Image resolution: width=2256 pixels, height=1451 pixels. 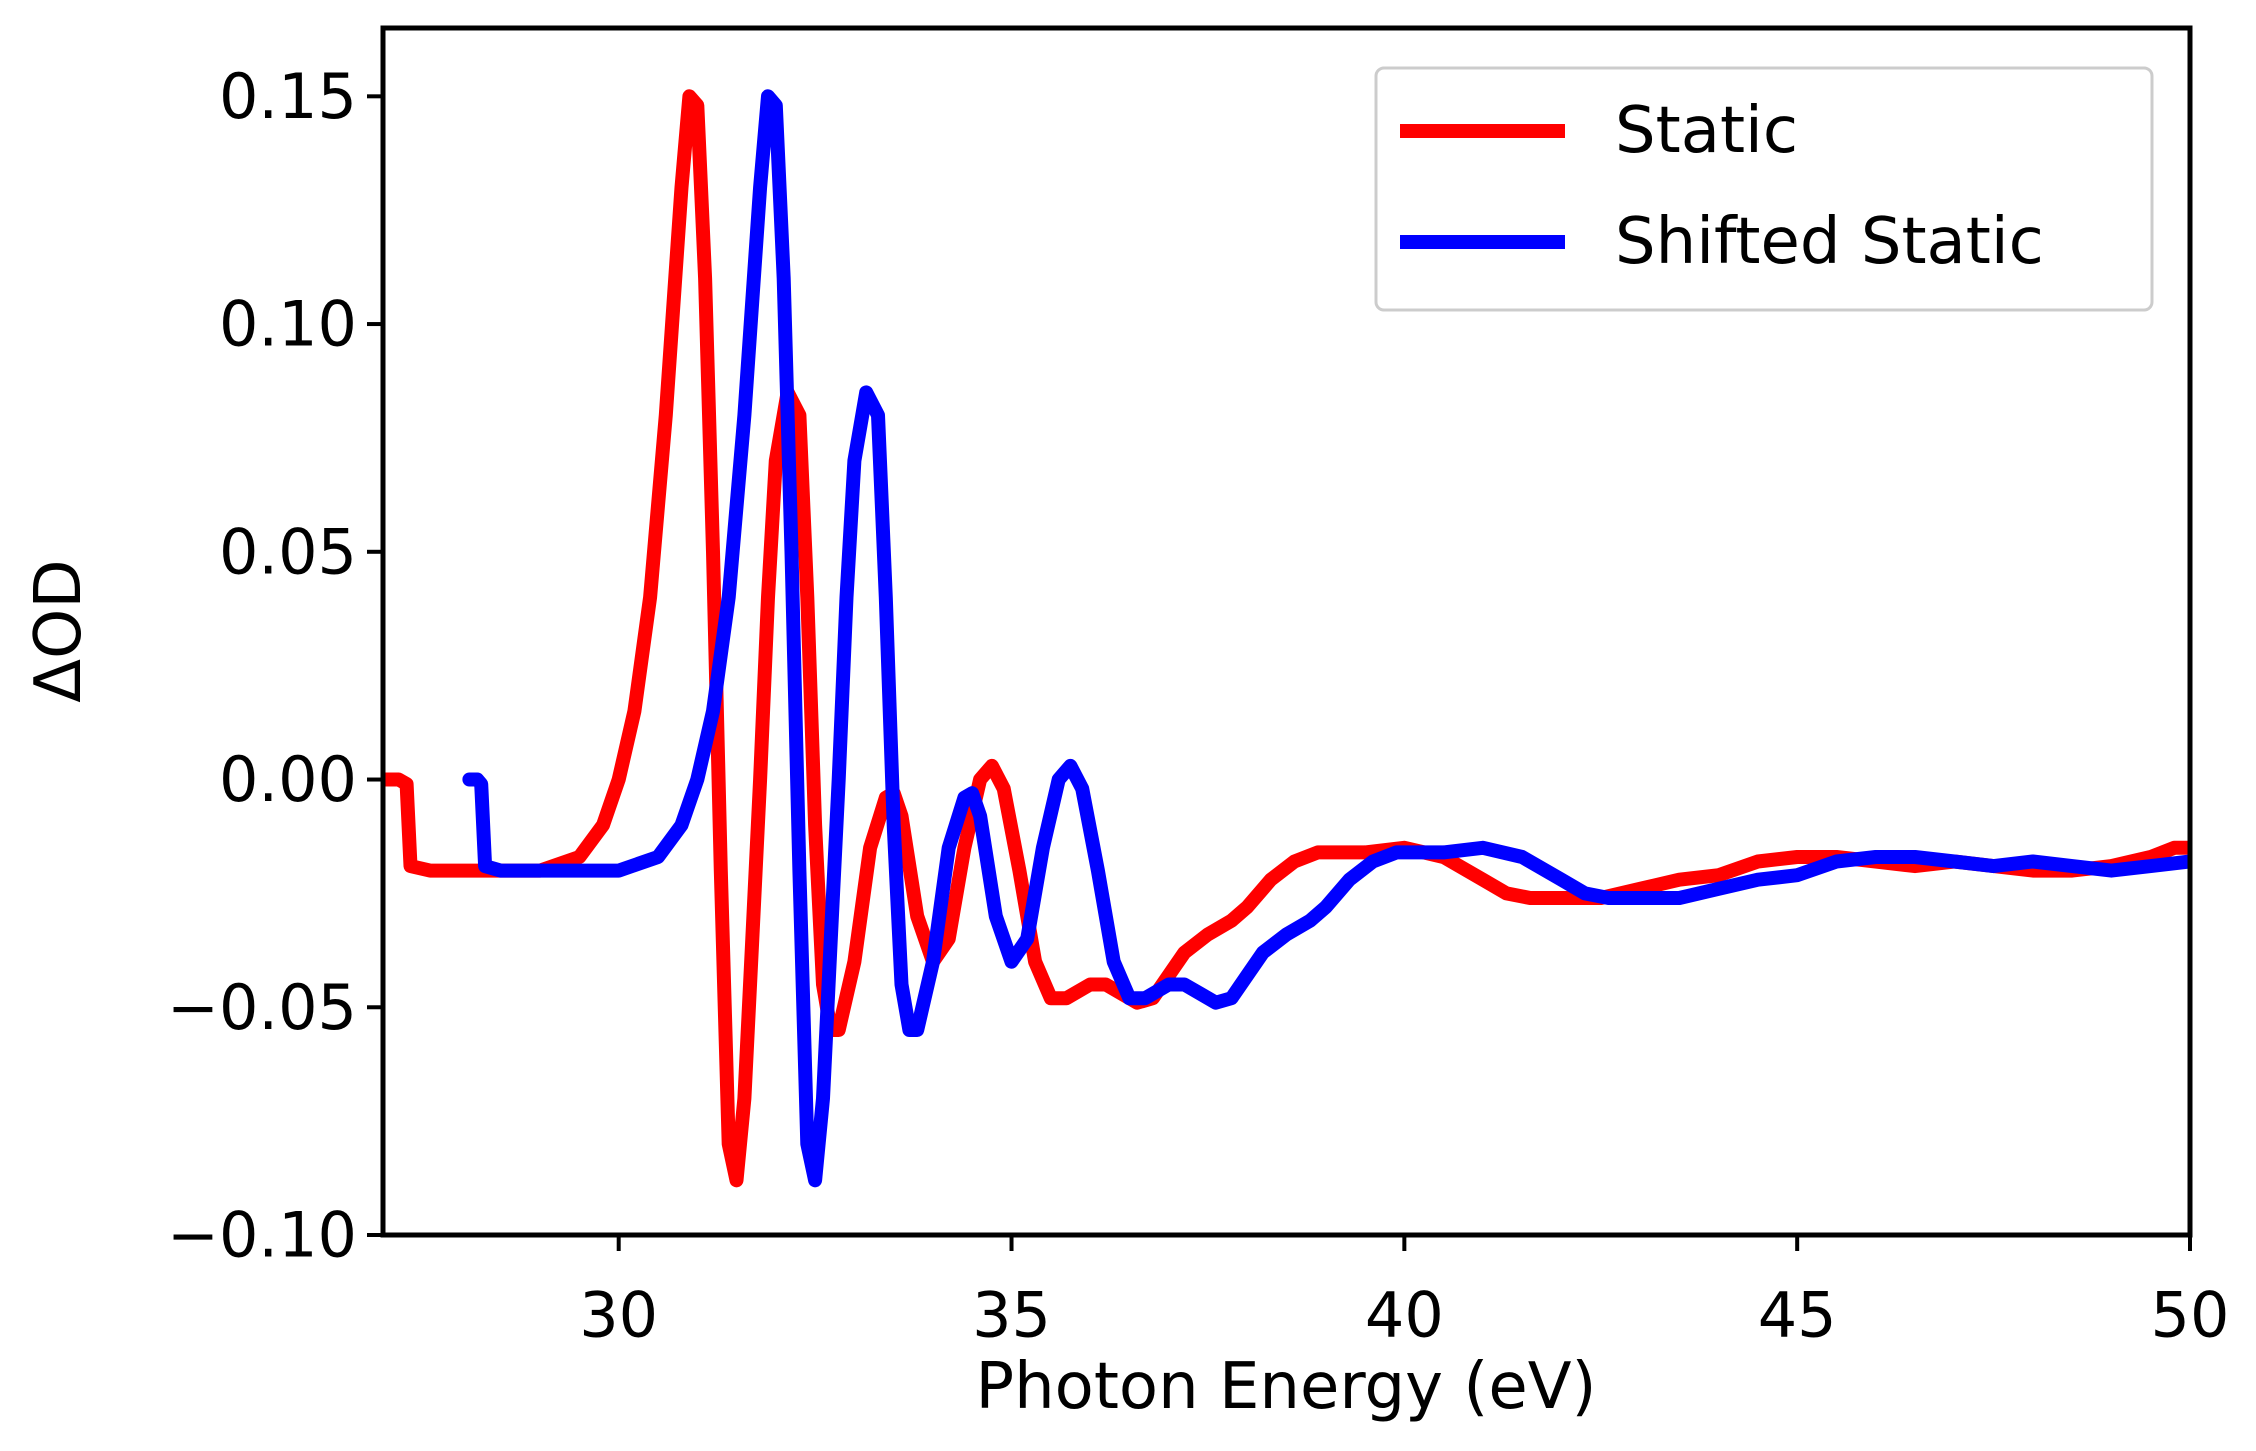 I want to click on y-axis-label: ΔOD, so click(x=59, y=630).